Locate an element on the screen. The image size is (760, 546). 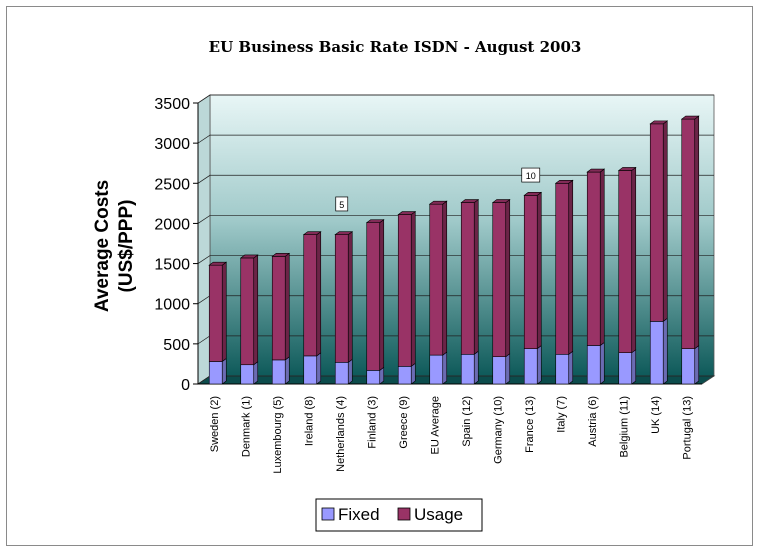
legend-swatch-usage is located at coordinates (404, 514).